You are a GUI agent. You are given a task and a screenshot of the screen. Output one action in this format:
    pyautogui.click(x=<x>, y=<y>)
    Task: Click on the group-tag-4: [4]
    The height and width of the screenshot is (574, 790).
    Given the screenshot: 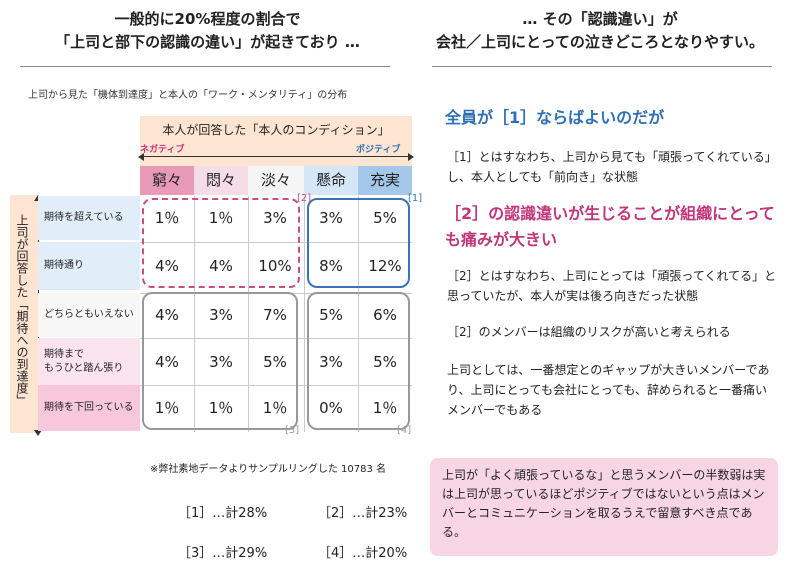 What is the action you would take?
    pyautogui.click(x=404, y=430)
    